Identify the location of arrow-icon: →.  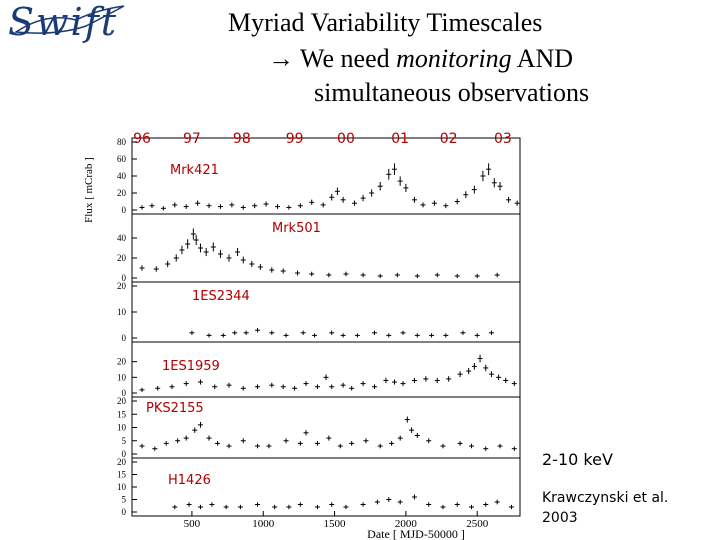
(281, 58).